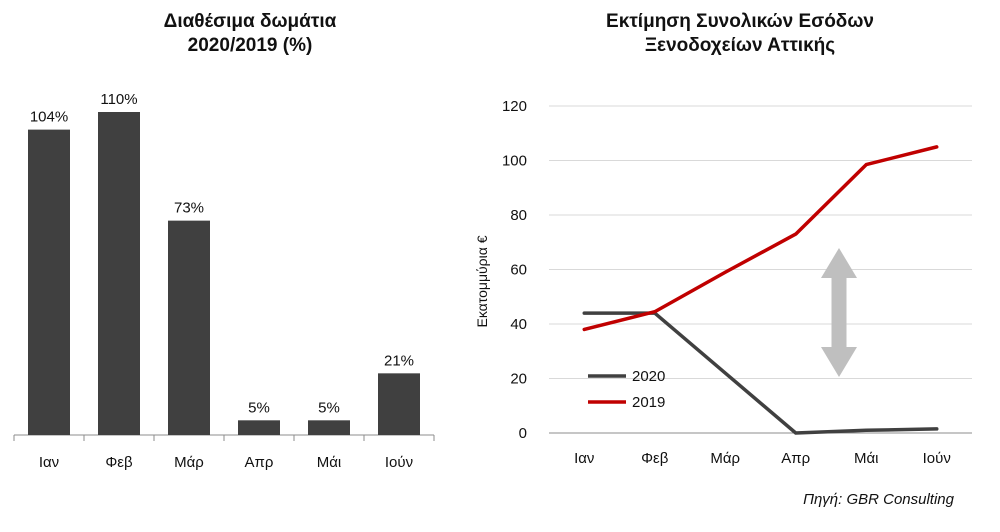 The image size is (1000, 532). Describe the element at coordinates (189, 208) in the screenshot. I see `bar-value-label: 73%` at that location.